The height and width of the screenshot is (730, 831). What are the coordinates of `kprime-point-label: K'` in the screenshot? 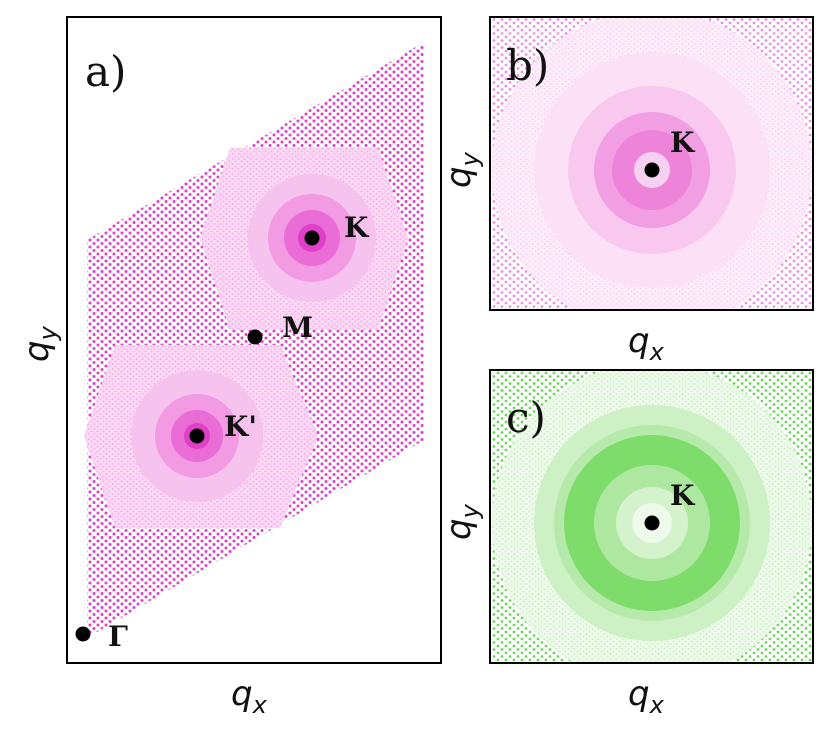 It's located at (240, 426).